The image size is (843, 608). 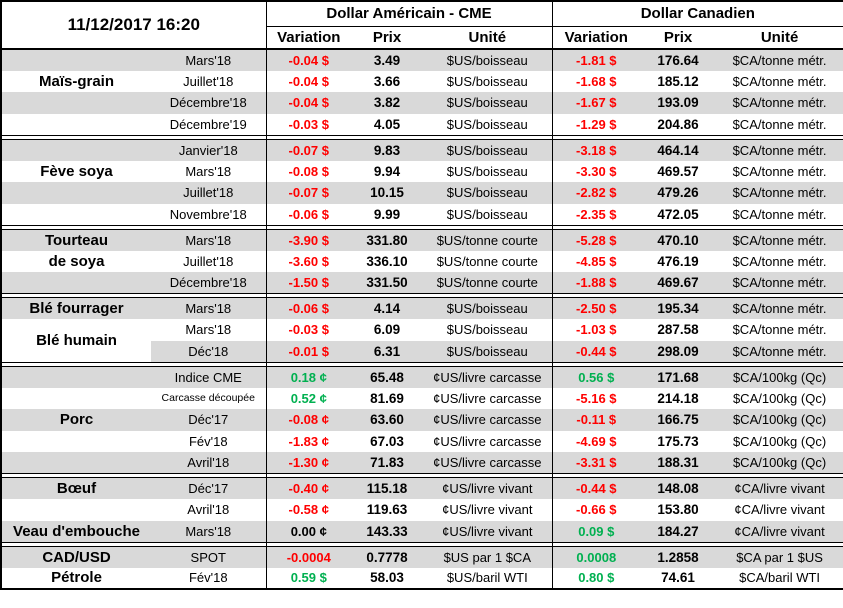 I want to click on usd-price-cell: 63.60, so click(x=387, y=420).